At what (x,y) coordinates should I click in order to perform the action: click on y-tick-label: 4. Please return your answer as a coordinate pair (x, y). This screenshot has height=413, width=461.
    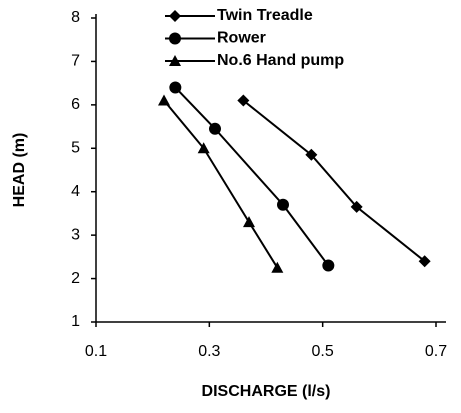
    Looking at the image, I should click on (75, 191).